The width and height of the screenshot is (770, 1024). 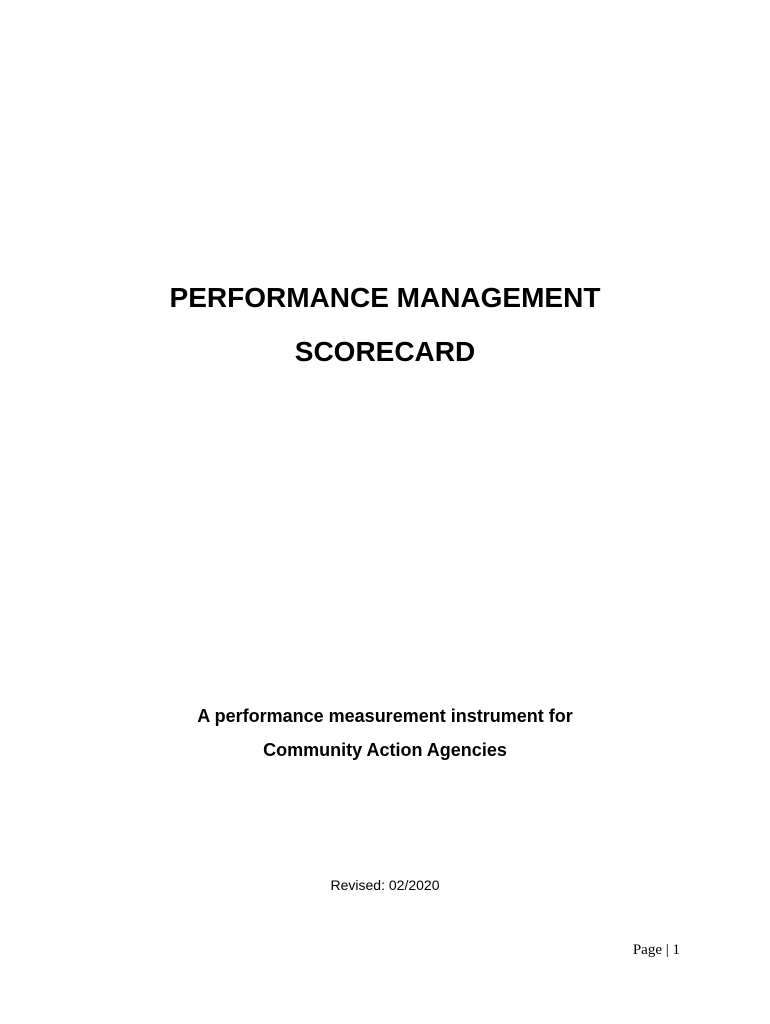 What do you see at coordinates (385, 750) in the screenshot?
I see `subtitle-line-2: Community Action Agencies` at bounding box center [385, 750].